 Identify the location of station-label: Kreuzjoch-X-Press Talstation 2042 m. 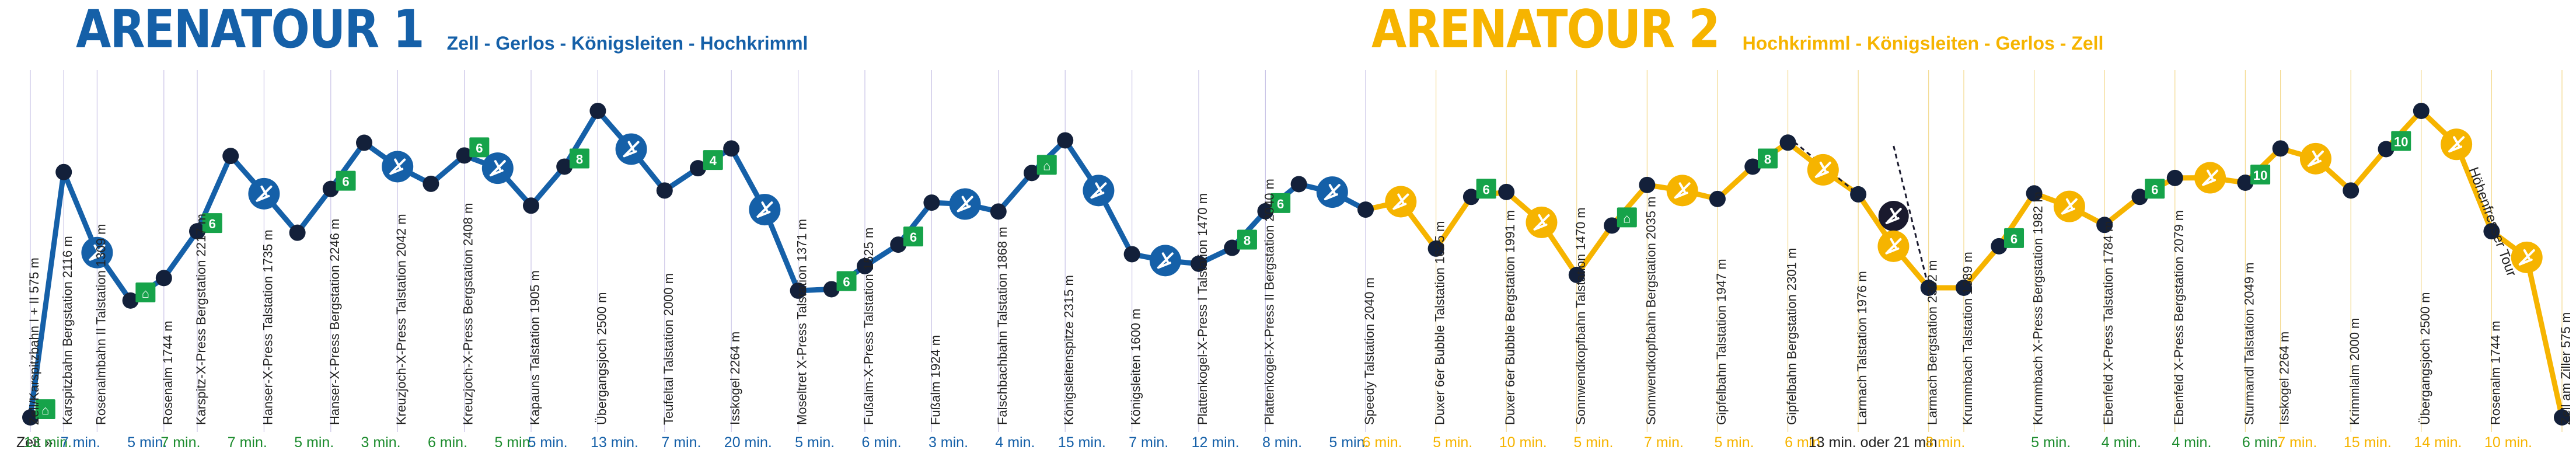
(401, 320).